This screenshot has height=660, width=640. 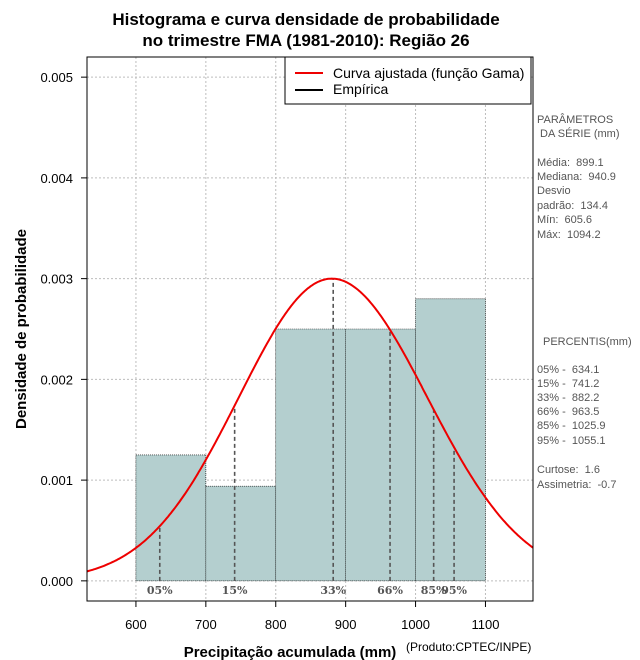 I want to click on legend-box, so click(x=408, y=80).